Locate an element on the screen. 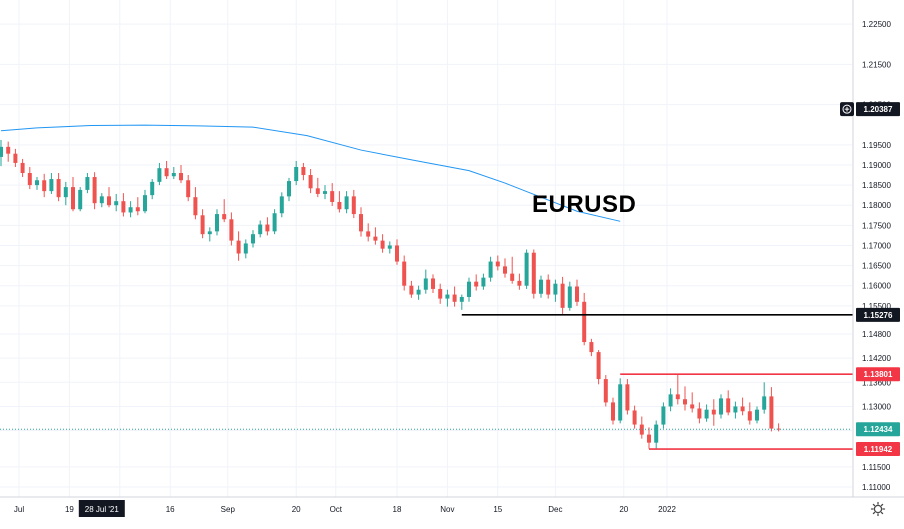 The width and height of the screenshot is (904, 529). y-tick-label: 1.21500 is located at coordinates (876, 64).